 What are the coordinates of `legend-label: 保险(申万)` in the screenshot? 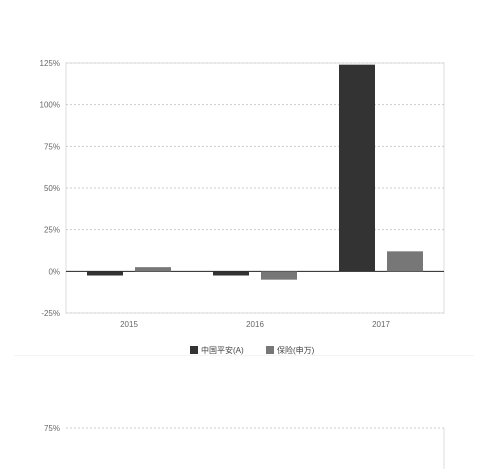 It's located at (296, 350).